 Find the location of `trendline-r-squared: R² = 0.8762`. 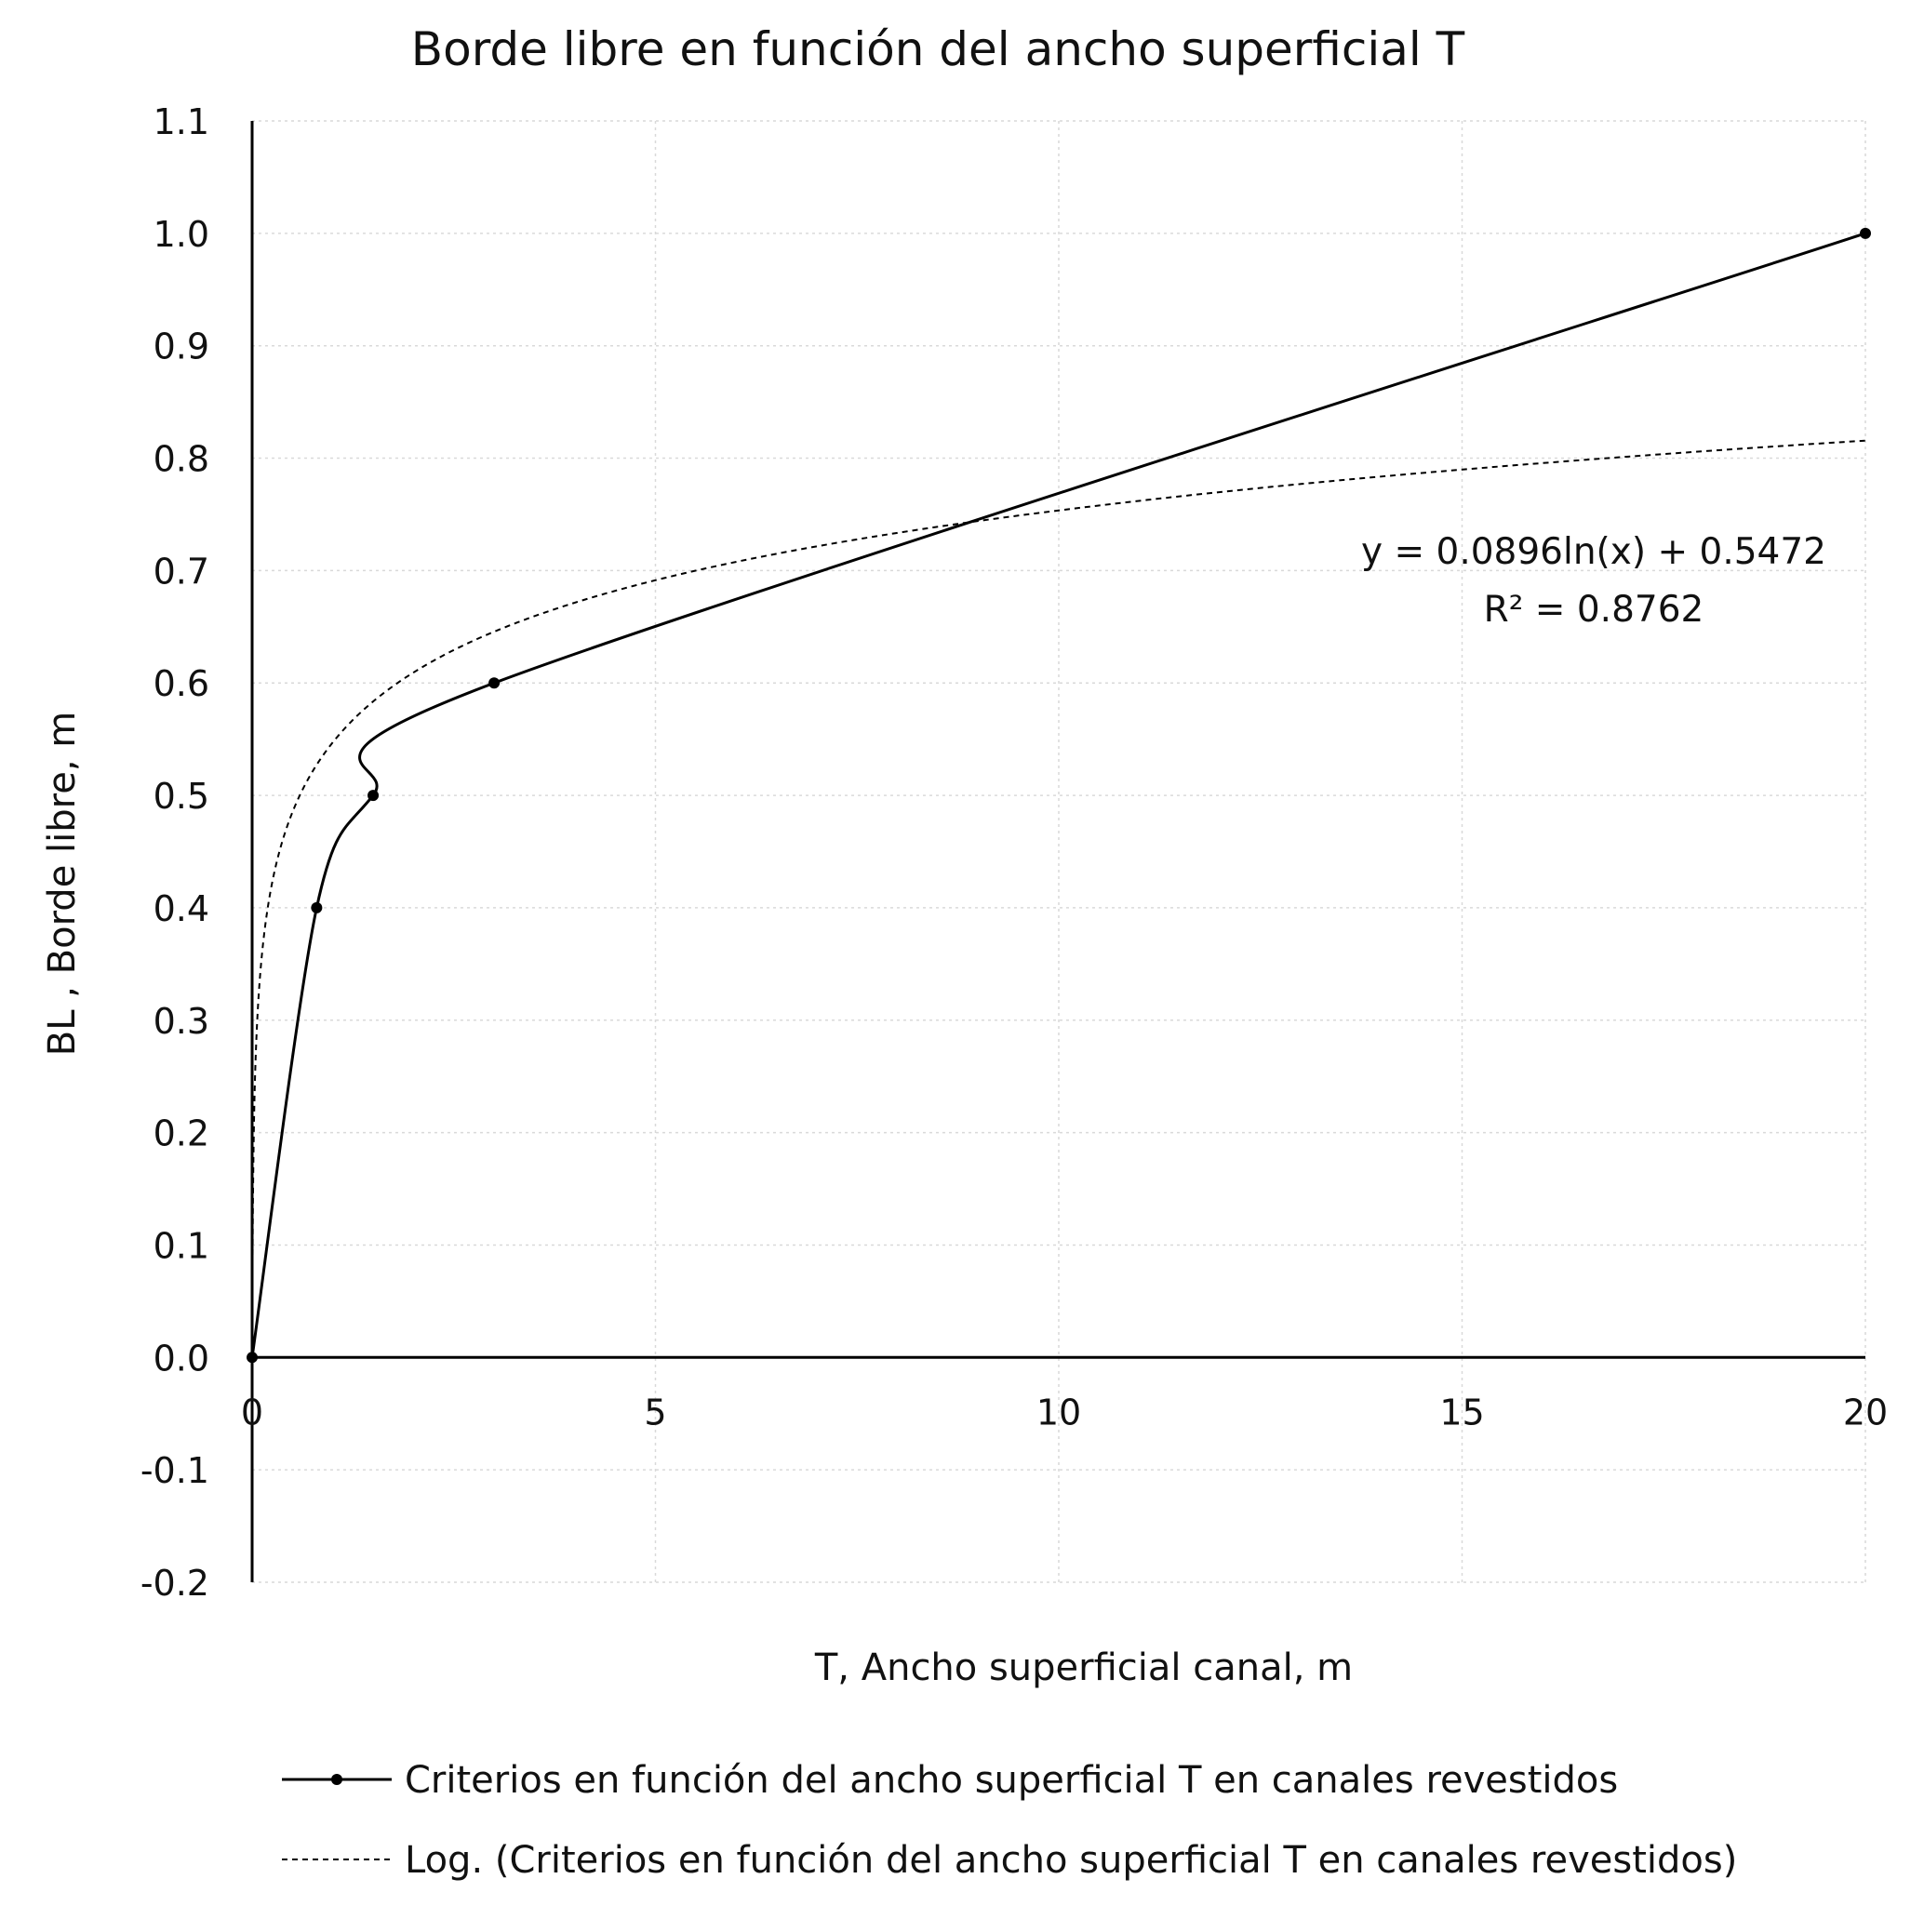

trendline-r-squared: R² = 0.8762 is located at coordinates (1594, 610).